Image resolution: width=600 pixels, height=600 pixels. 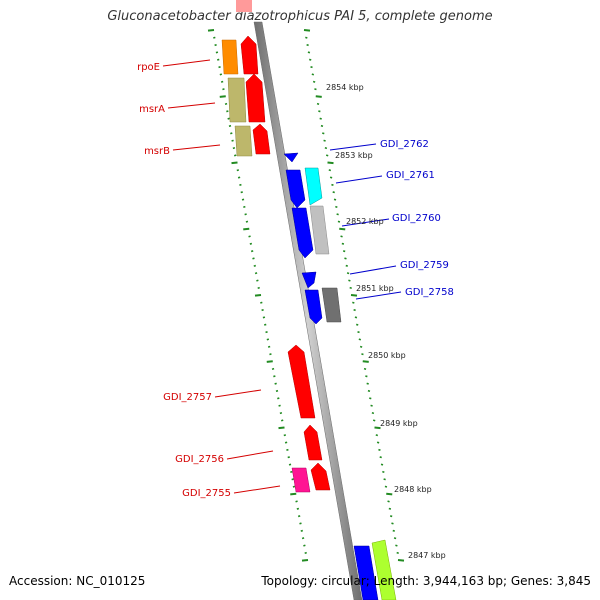 What do you see at coordinates (313, 307) in the screenshot?
I see `feature-GDI_2758-blue` at bounding box center [313, 307].